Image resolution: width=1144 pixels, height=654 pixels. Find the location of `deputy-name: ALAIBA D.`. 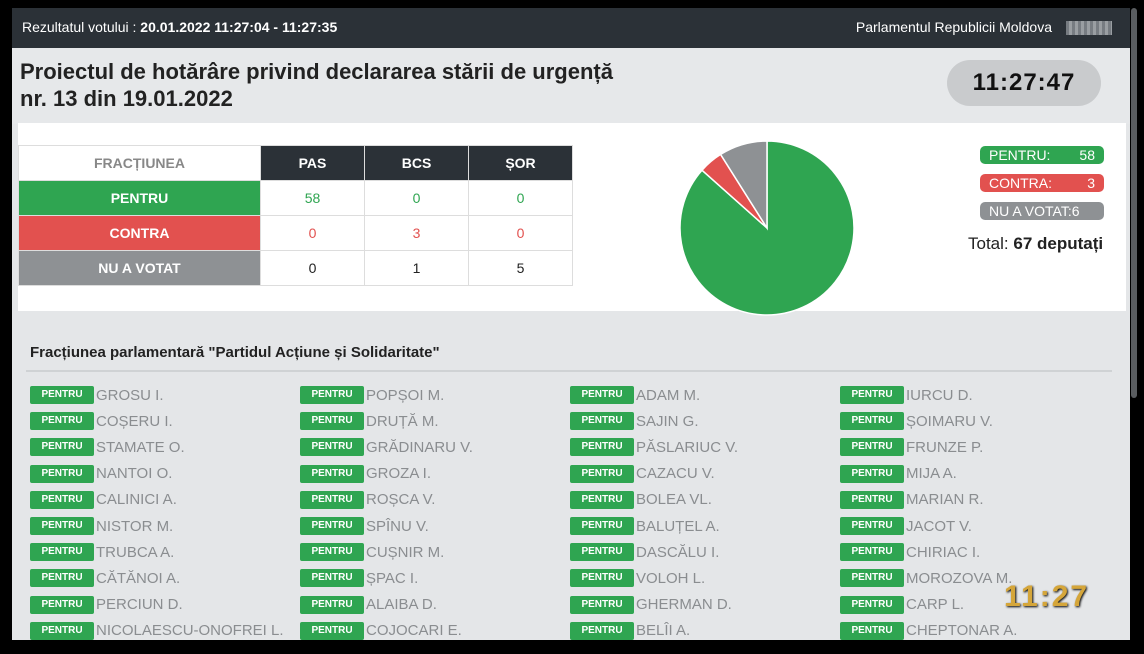

deputy-name: ALAIBA D. is located at coordinates (401, 605).